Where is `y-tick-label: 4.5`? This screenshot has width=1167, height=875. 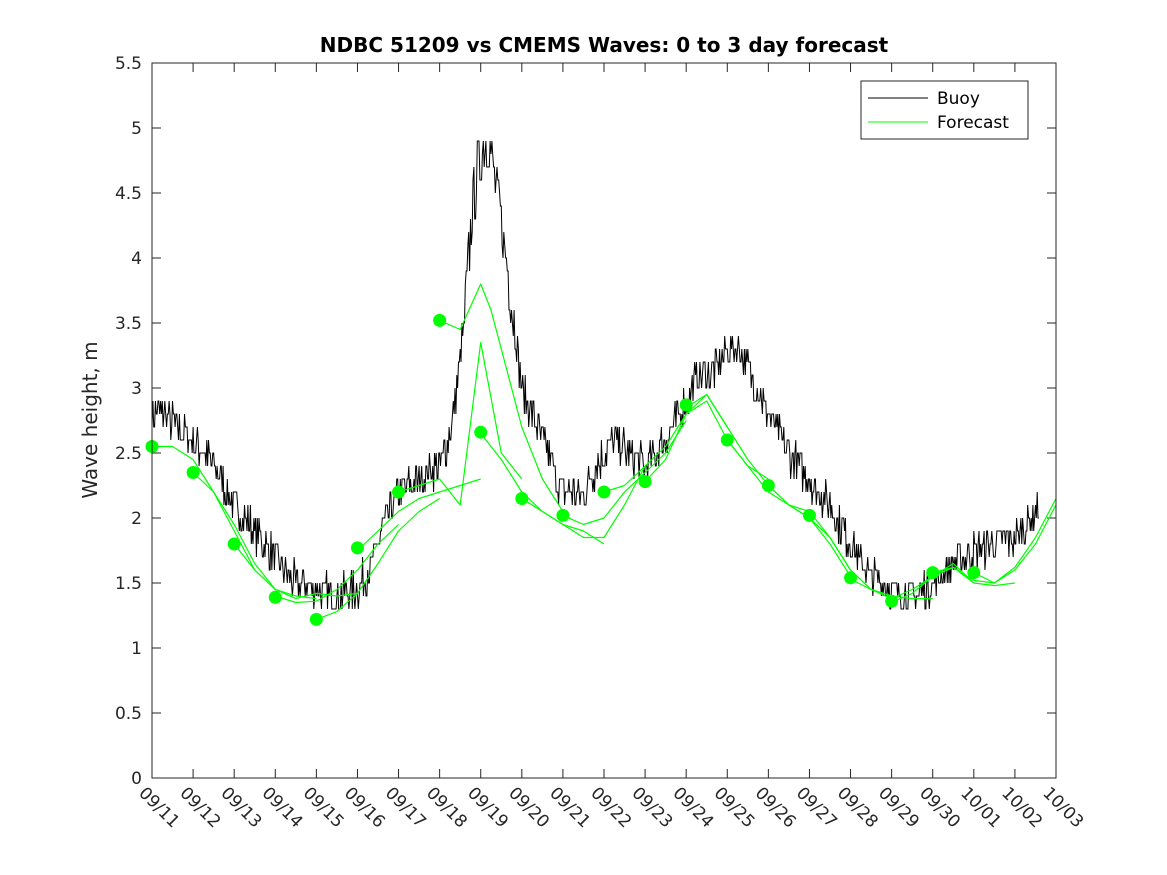 y-tick-label: 4.5 is located at coordinates (128, 194).